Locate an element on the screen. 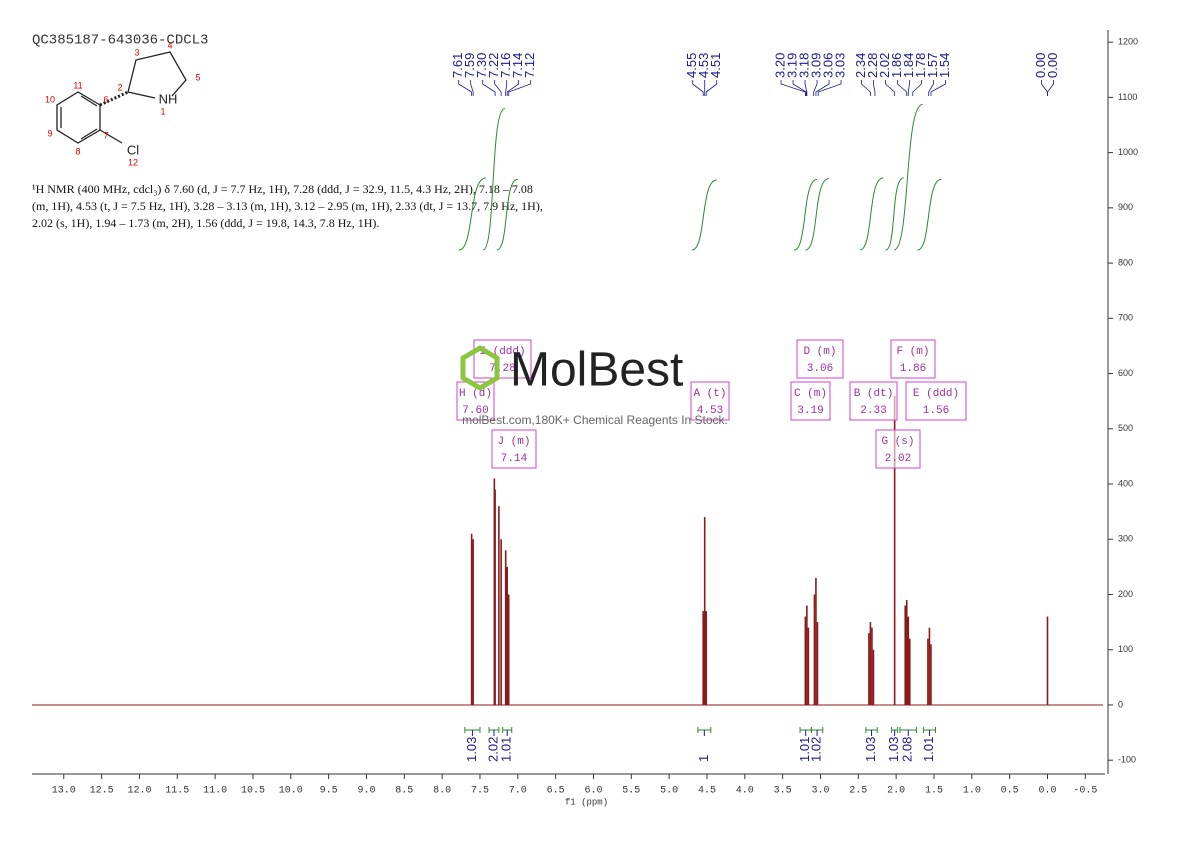  multiplet-shift: 2.02 is located at coordinates (898, 459).